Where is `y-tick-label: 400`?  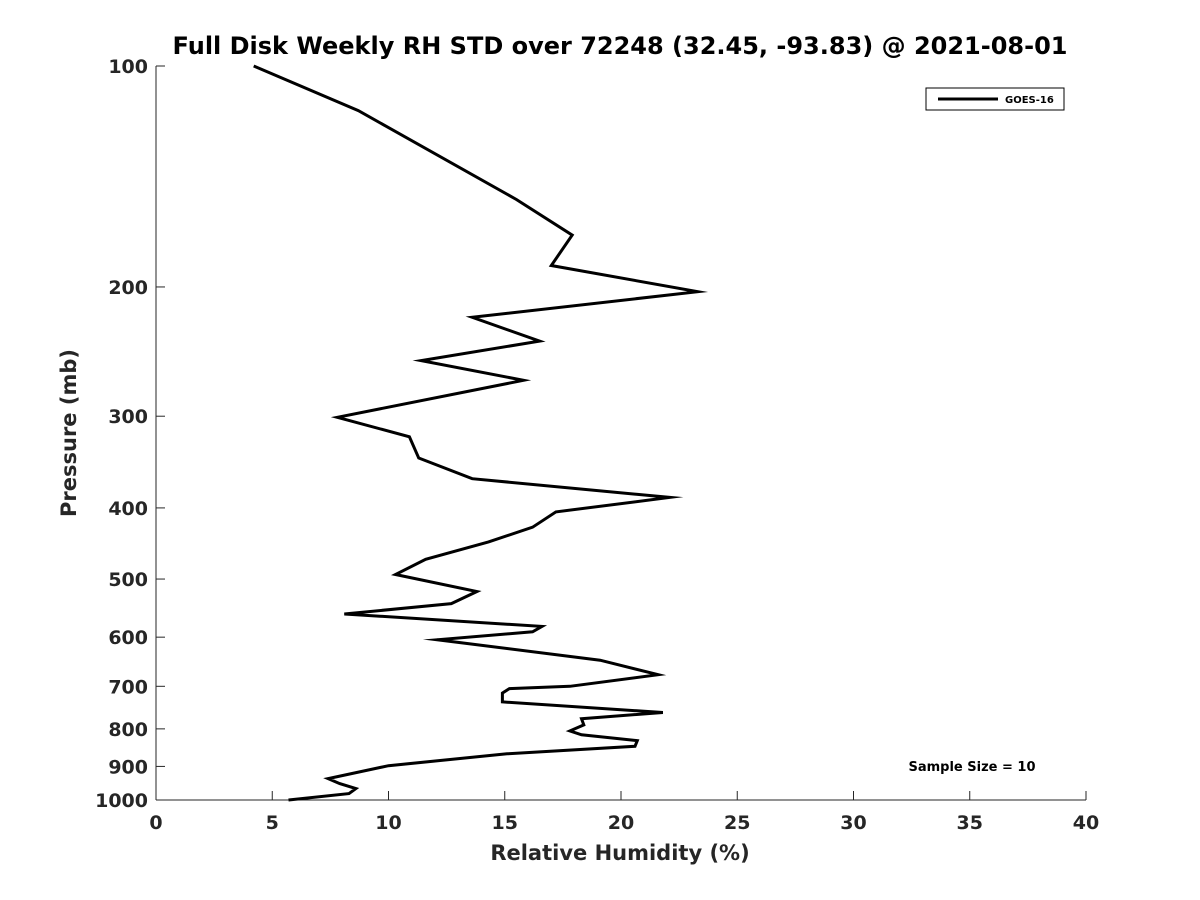
y-tick-label: 400 is located at coordinates (128, 509).